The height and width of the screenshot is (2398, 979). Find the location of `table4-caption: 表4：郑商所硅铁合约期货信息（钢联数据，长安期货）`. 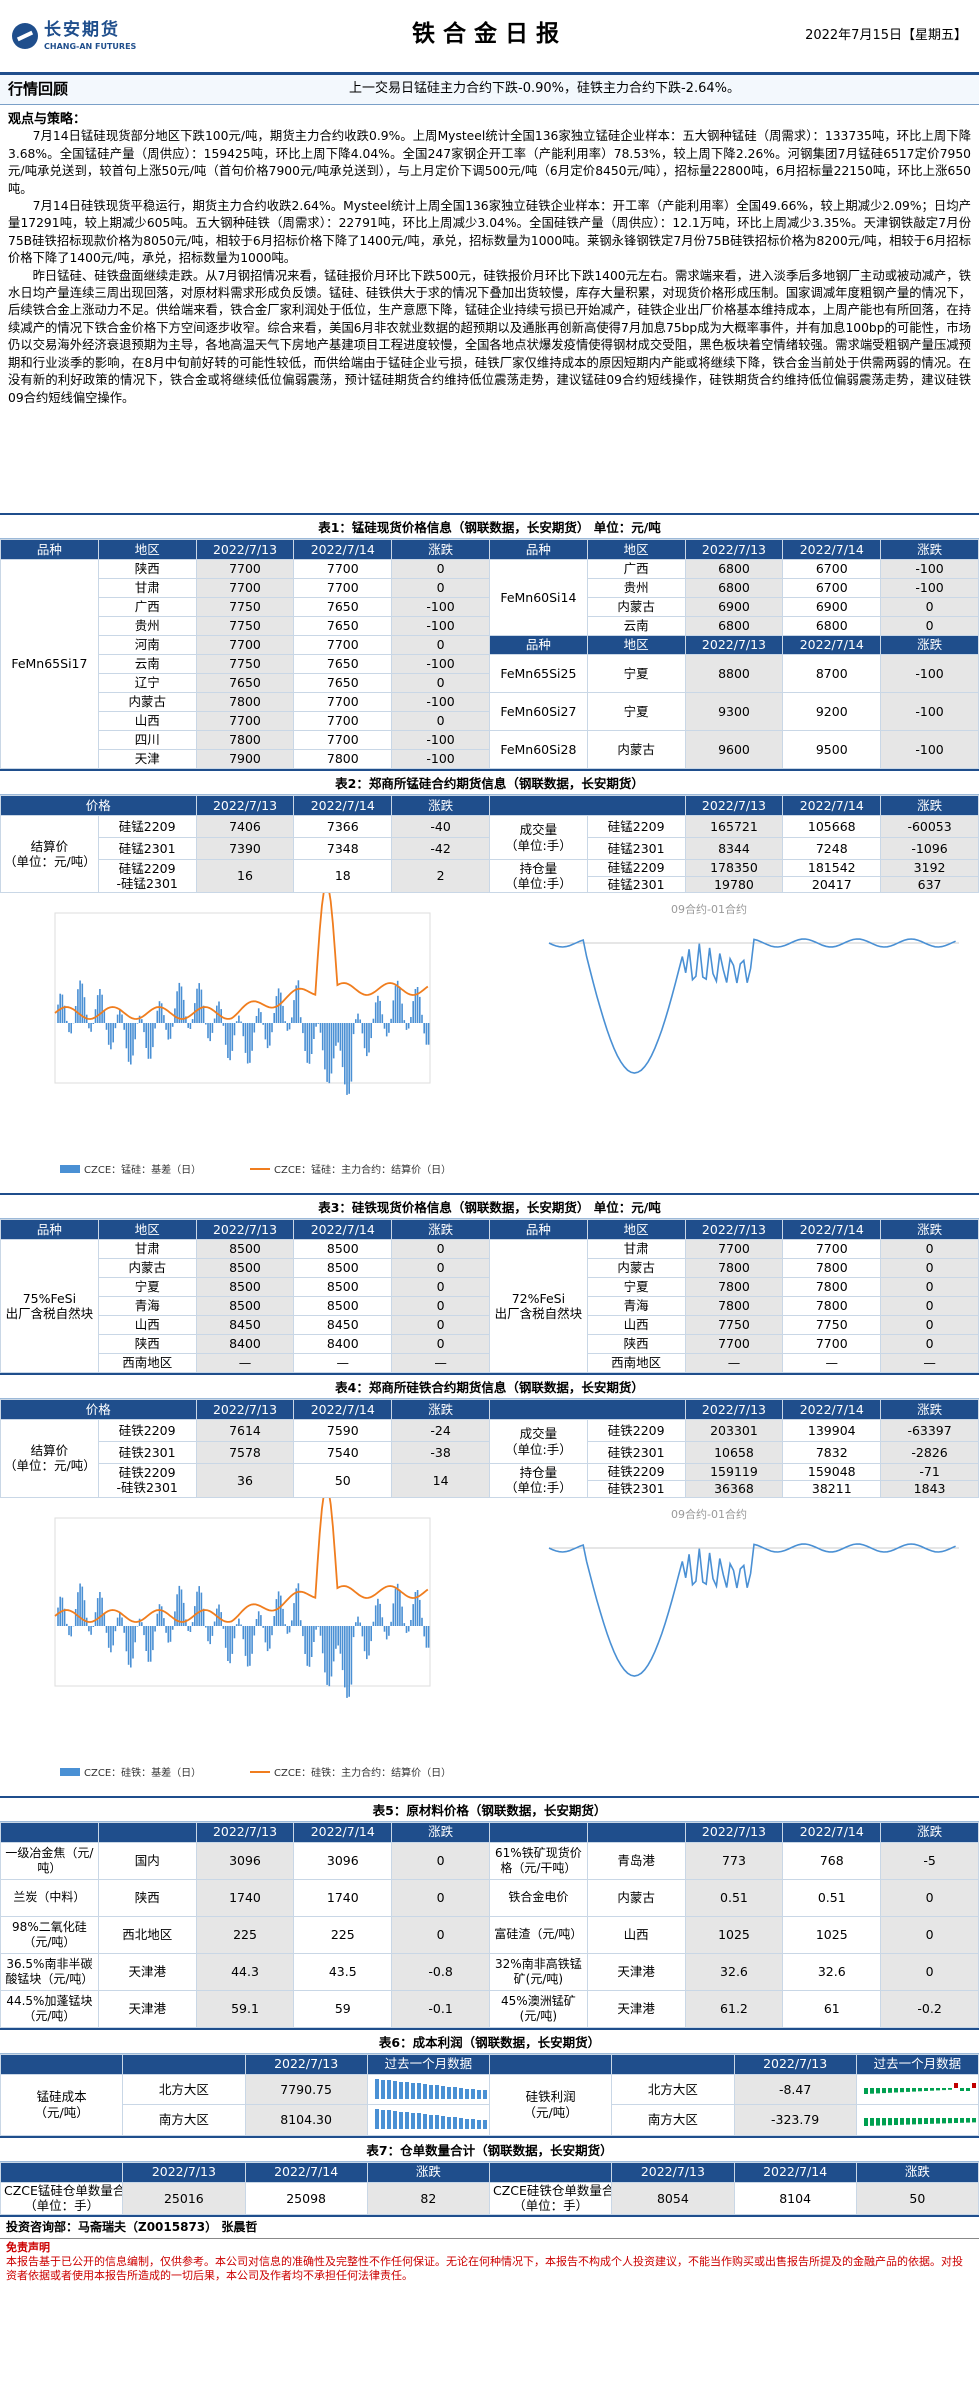

table4-caption: 表4：郑商所硅铁合约期货信息（钢联数据，长安期货） is located at coordinates (489, 1386).